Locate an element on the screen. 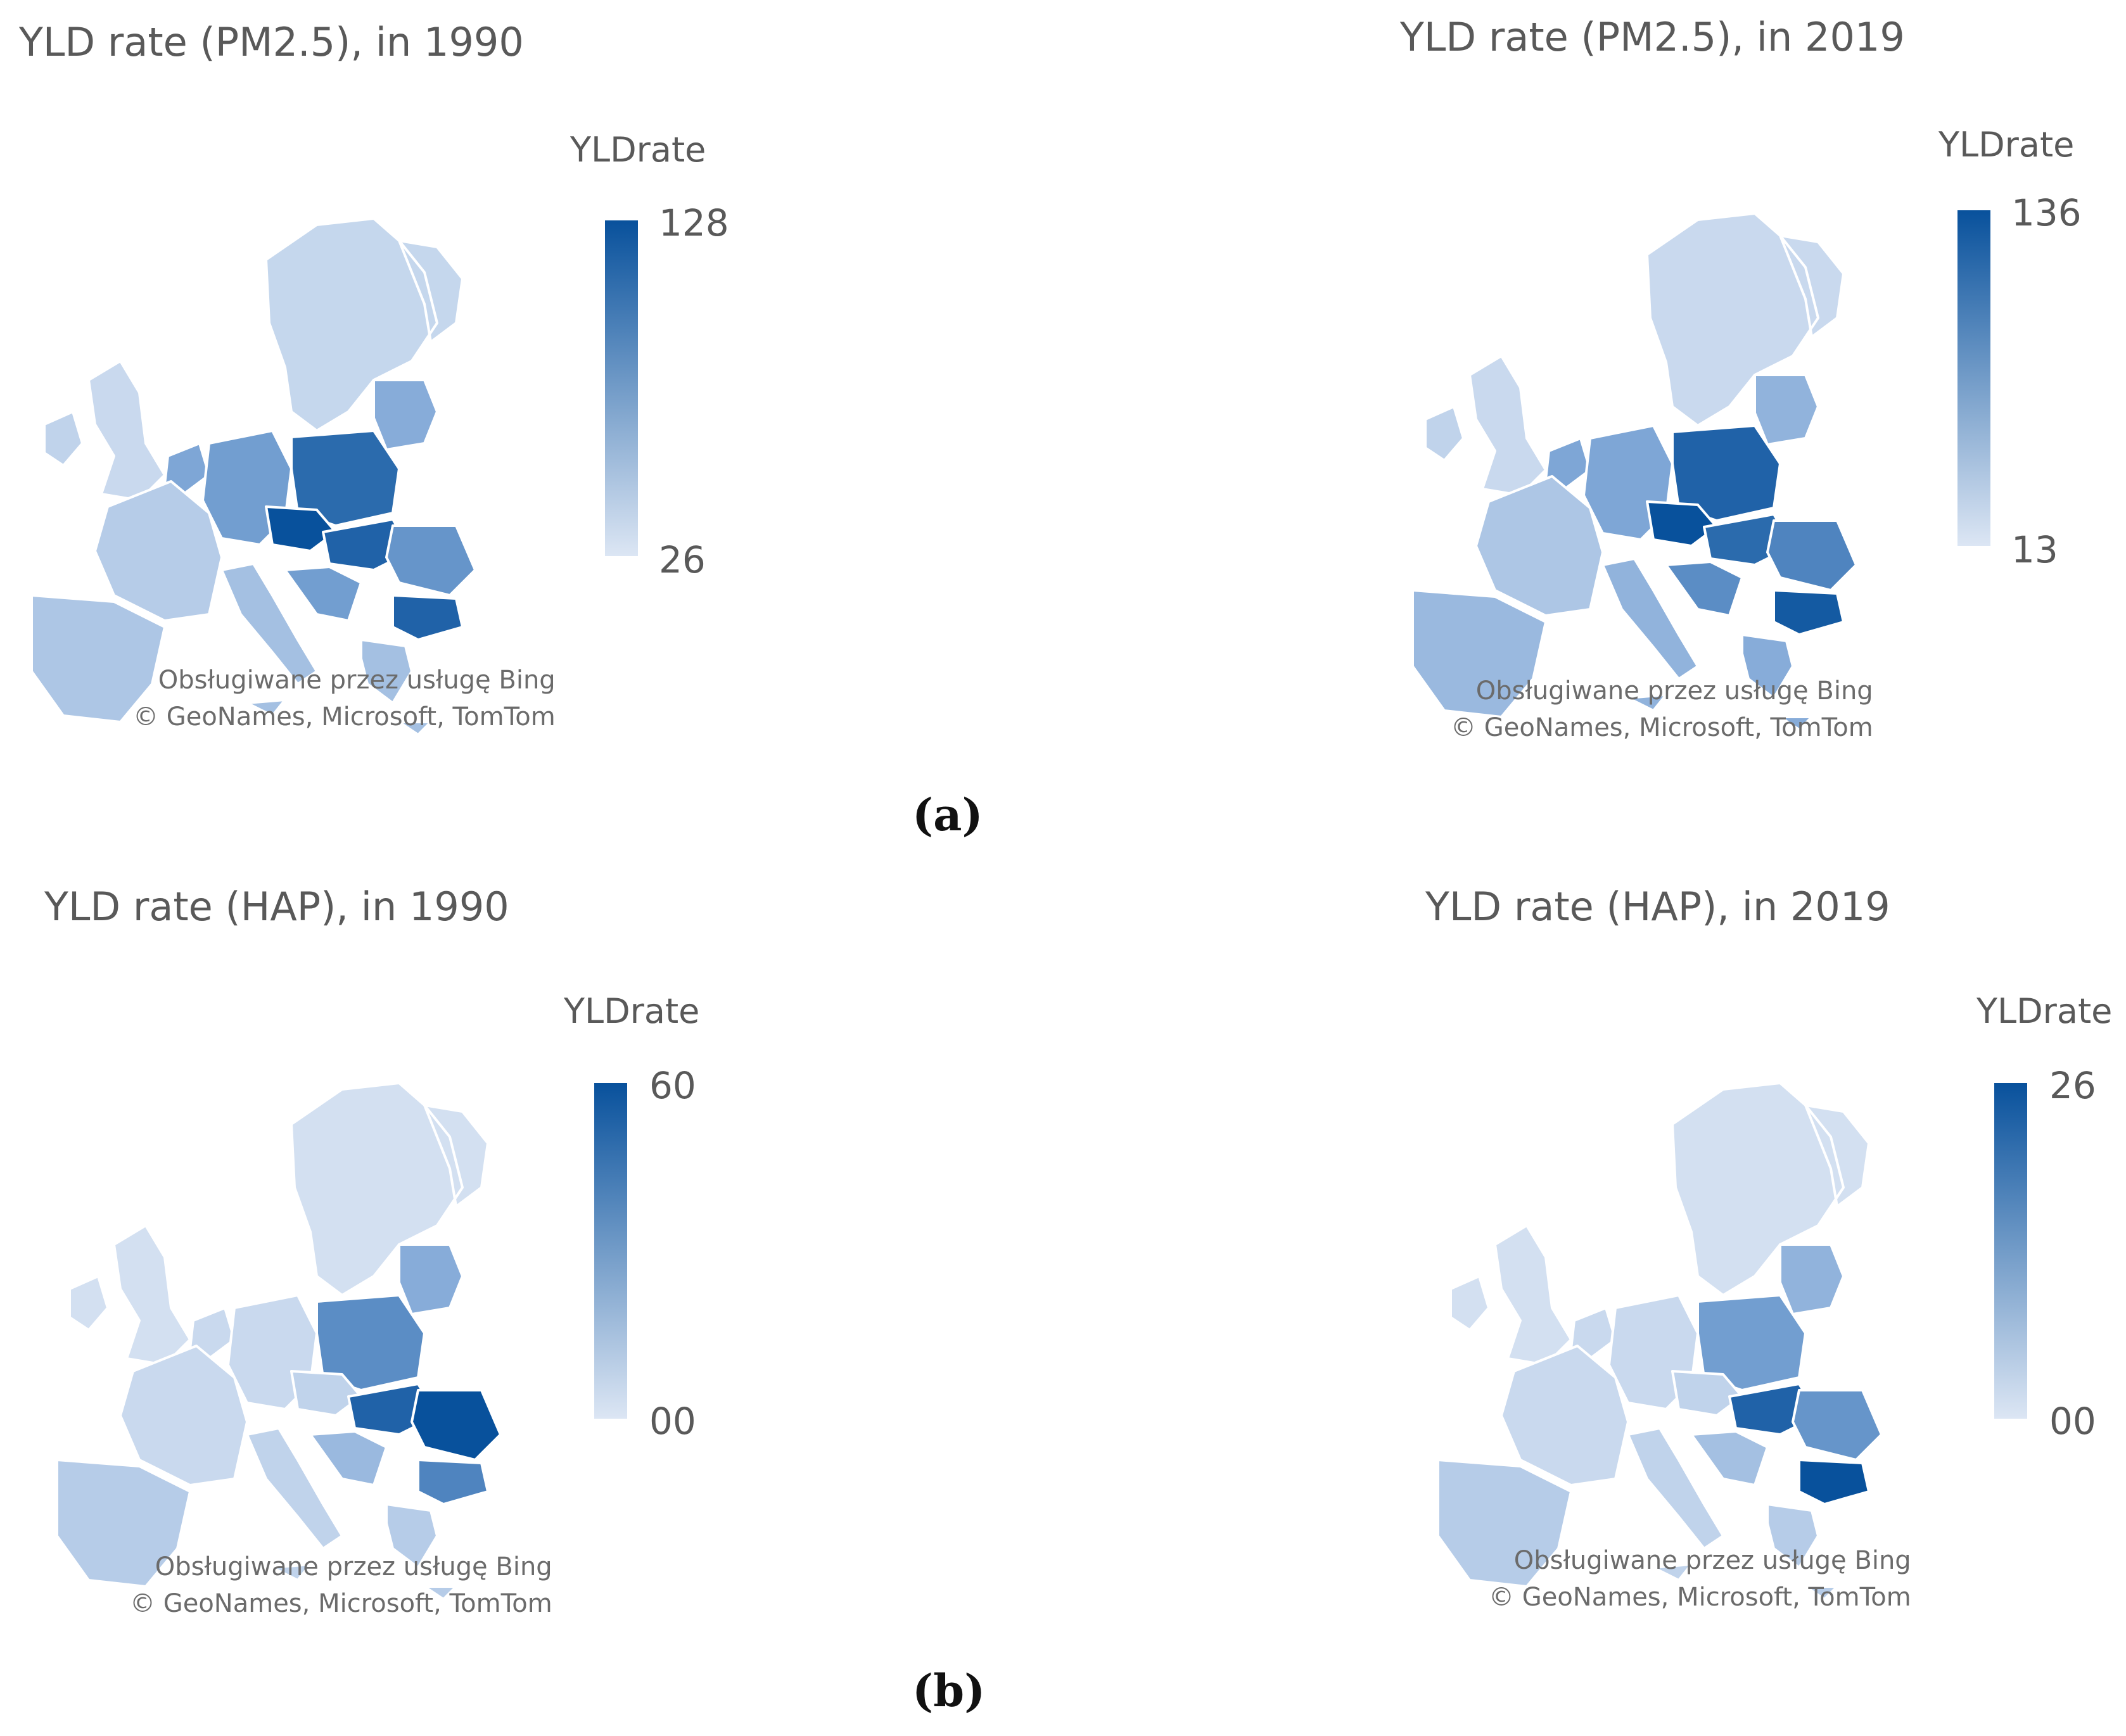  legend-max-value: 26 is located at coordinates (2072, 1085).